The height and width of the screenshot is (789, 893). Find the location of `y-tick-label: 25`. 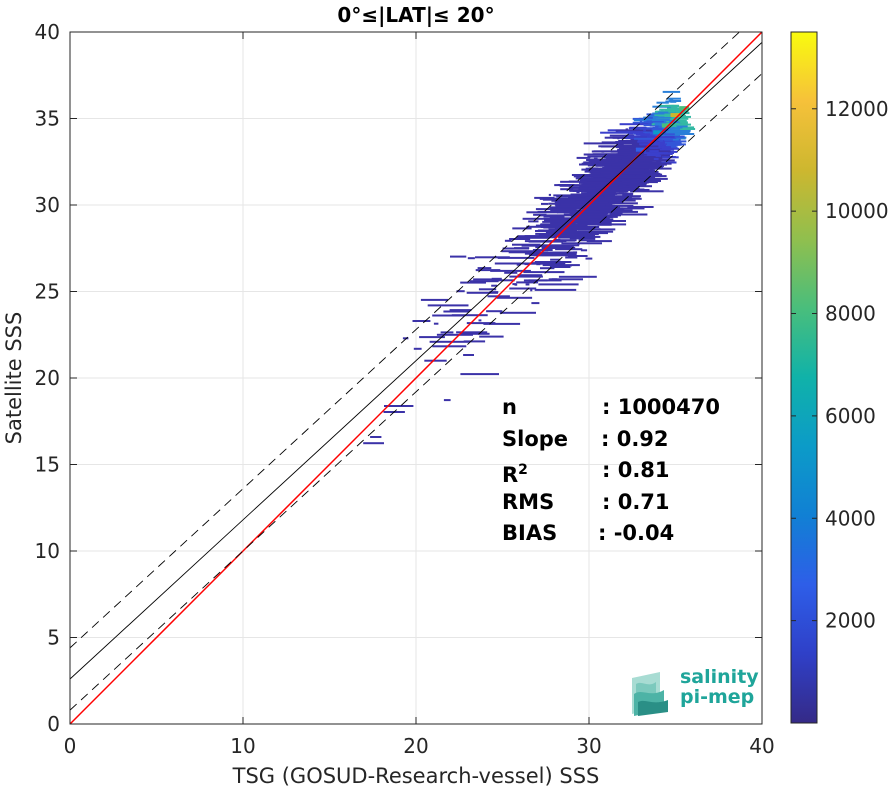

y-tick-label: 25 is located at coordinates (47, 292).